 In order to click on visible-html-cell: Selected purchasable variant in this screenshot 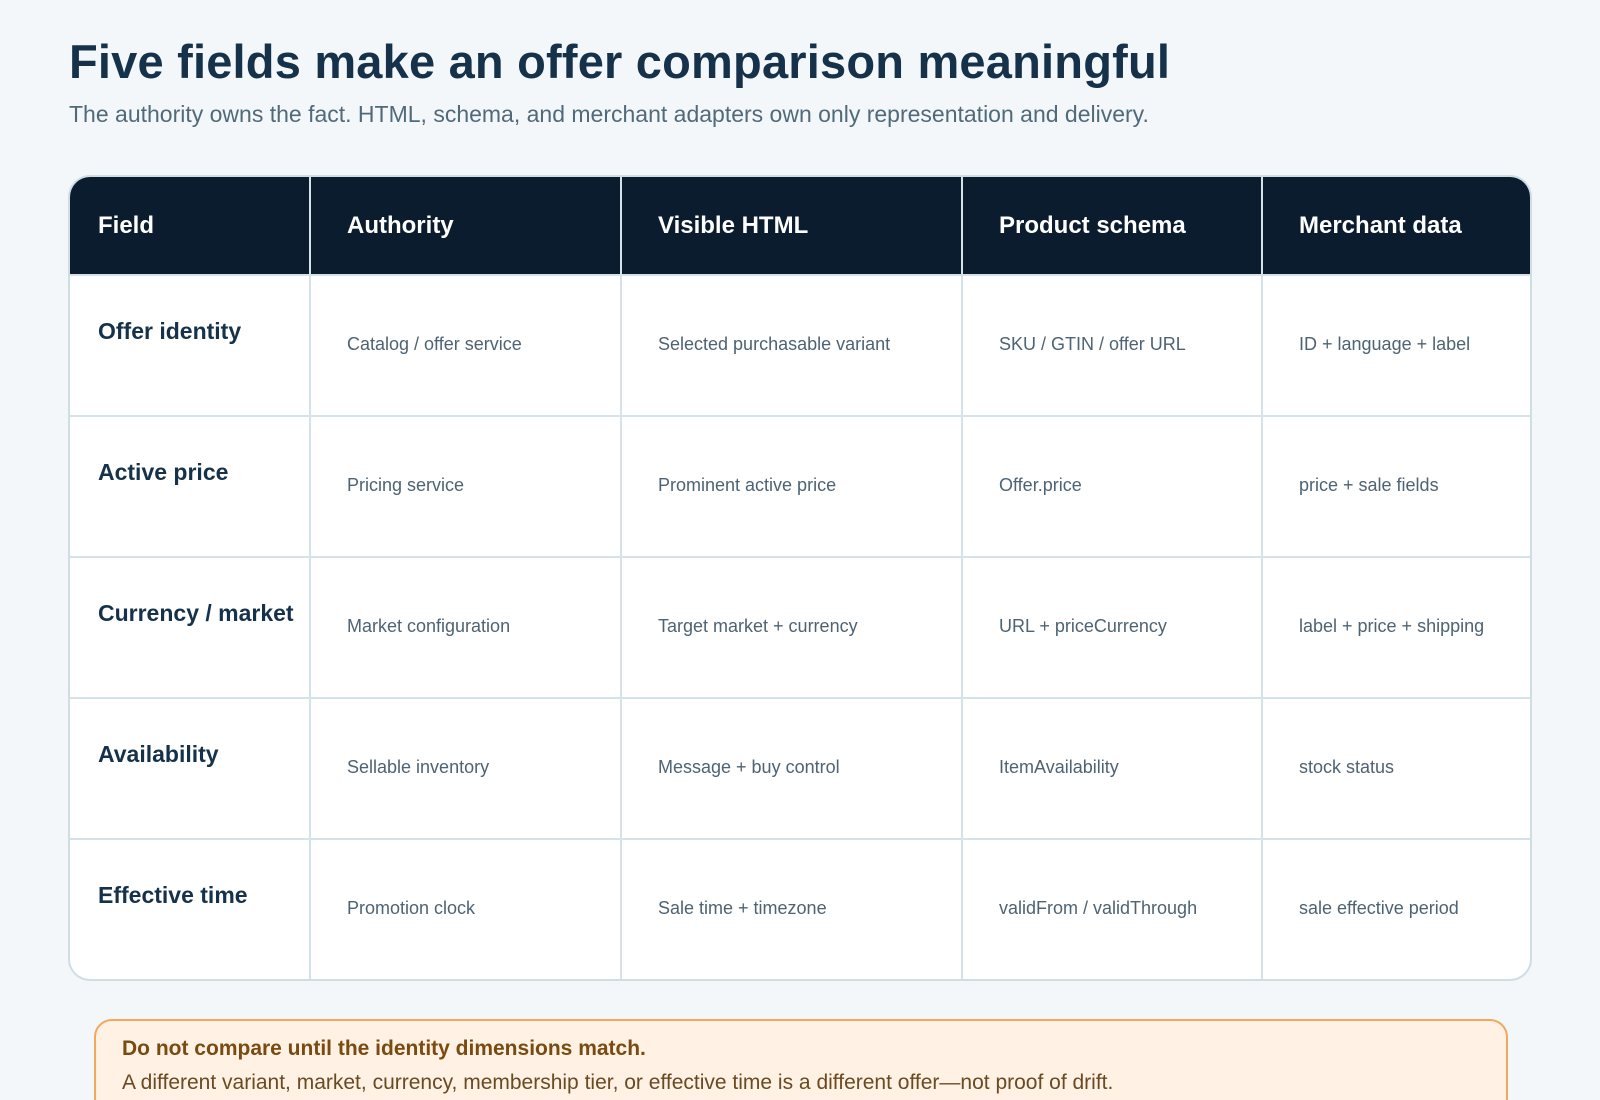, I will do `click(792, 345)`.